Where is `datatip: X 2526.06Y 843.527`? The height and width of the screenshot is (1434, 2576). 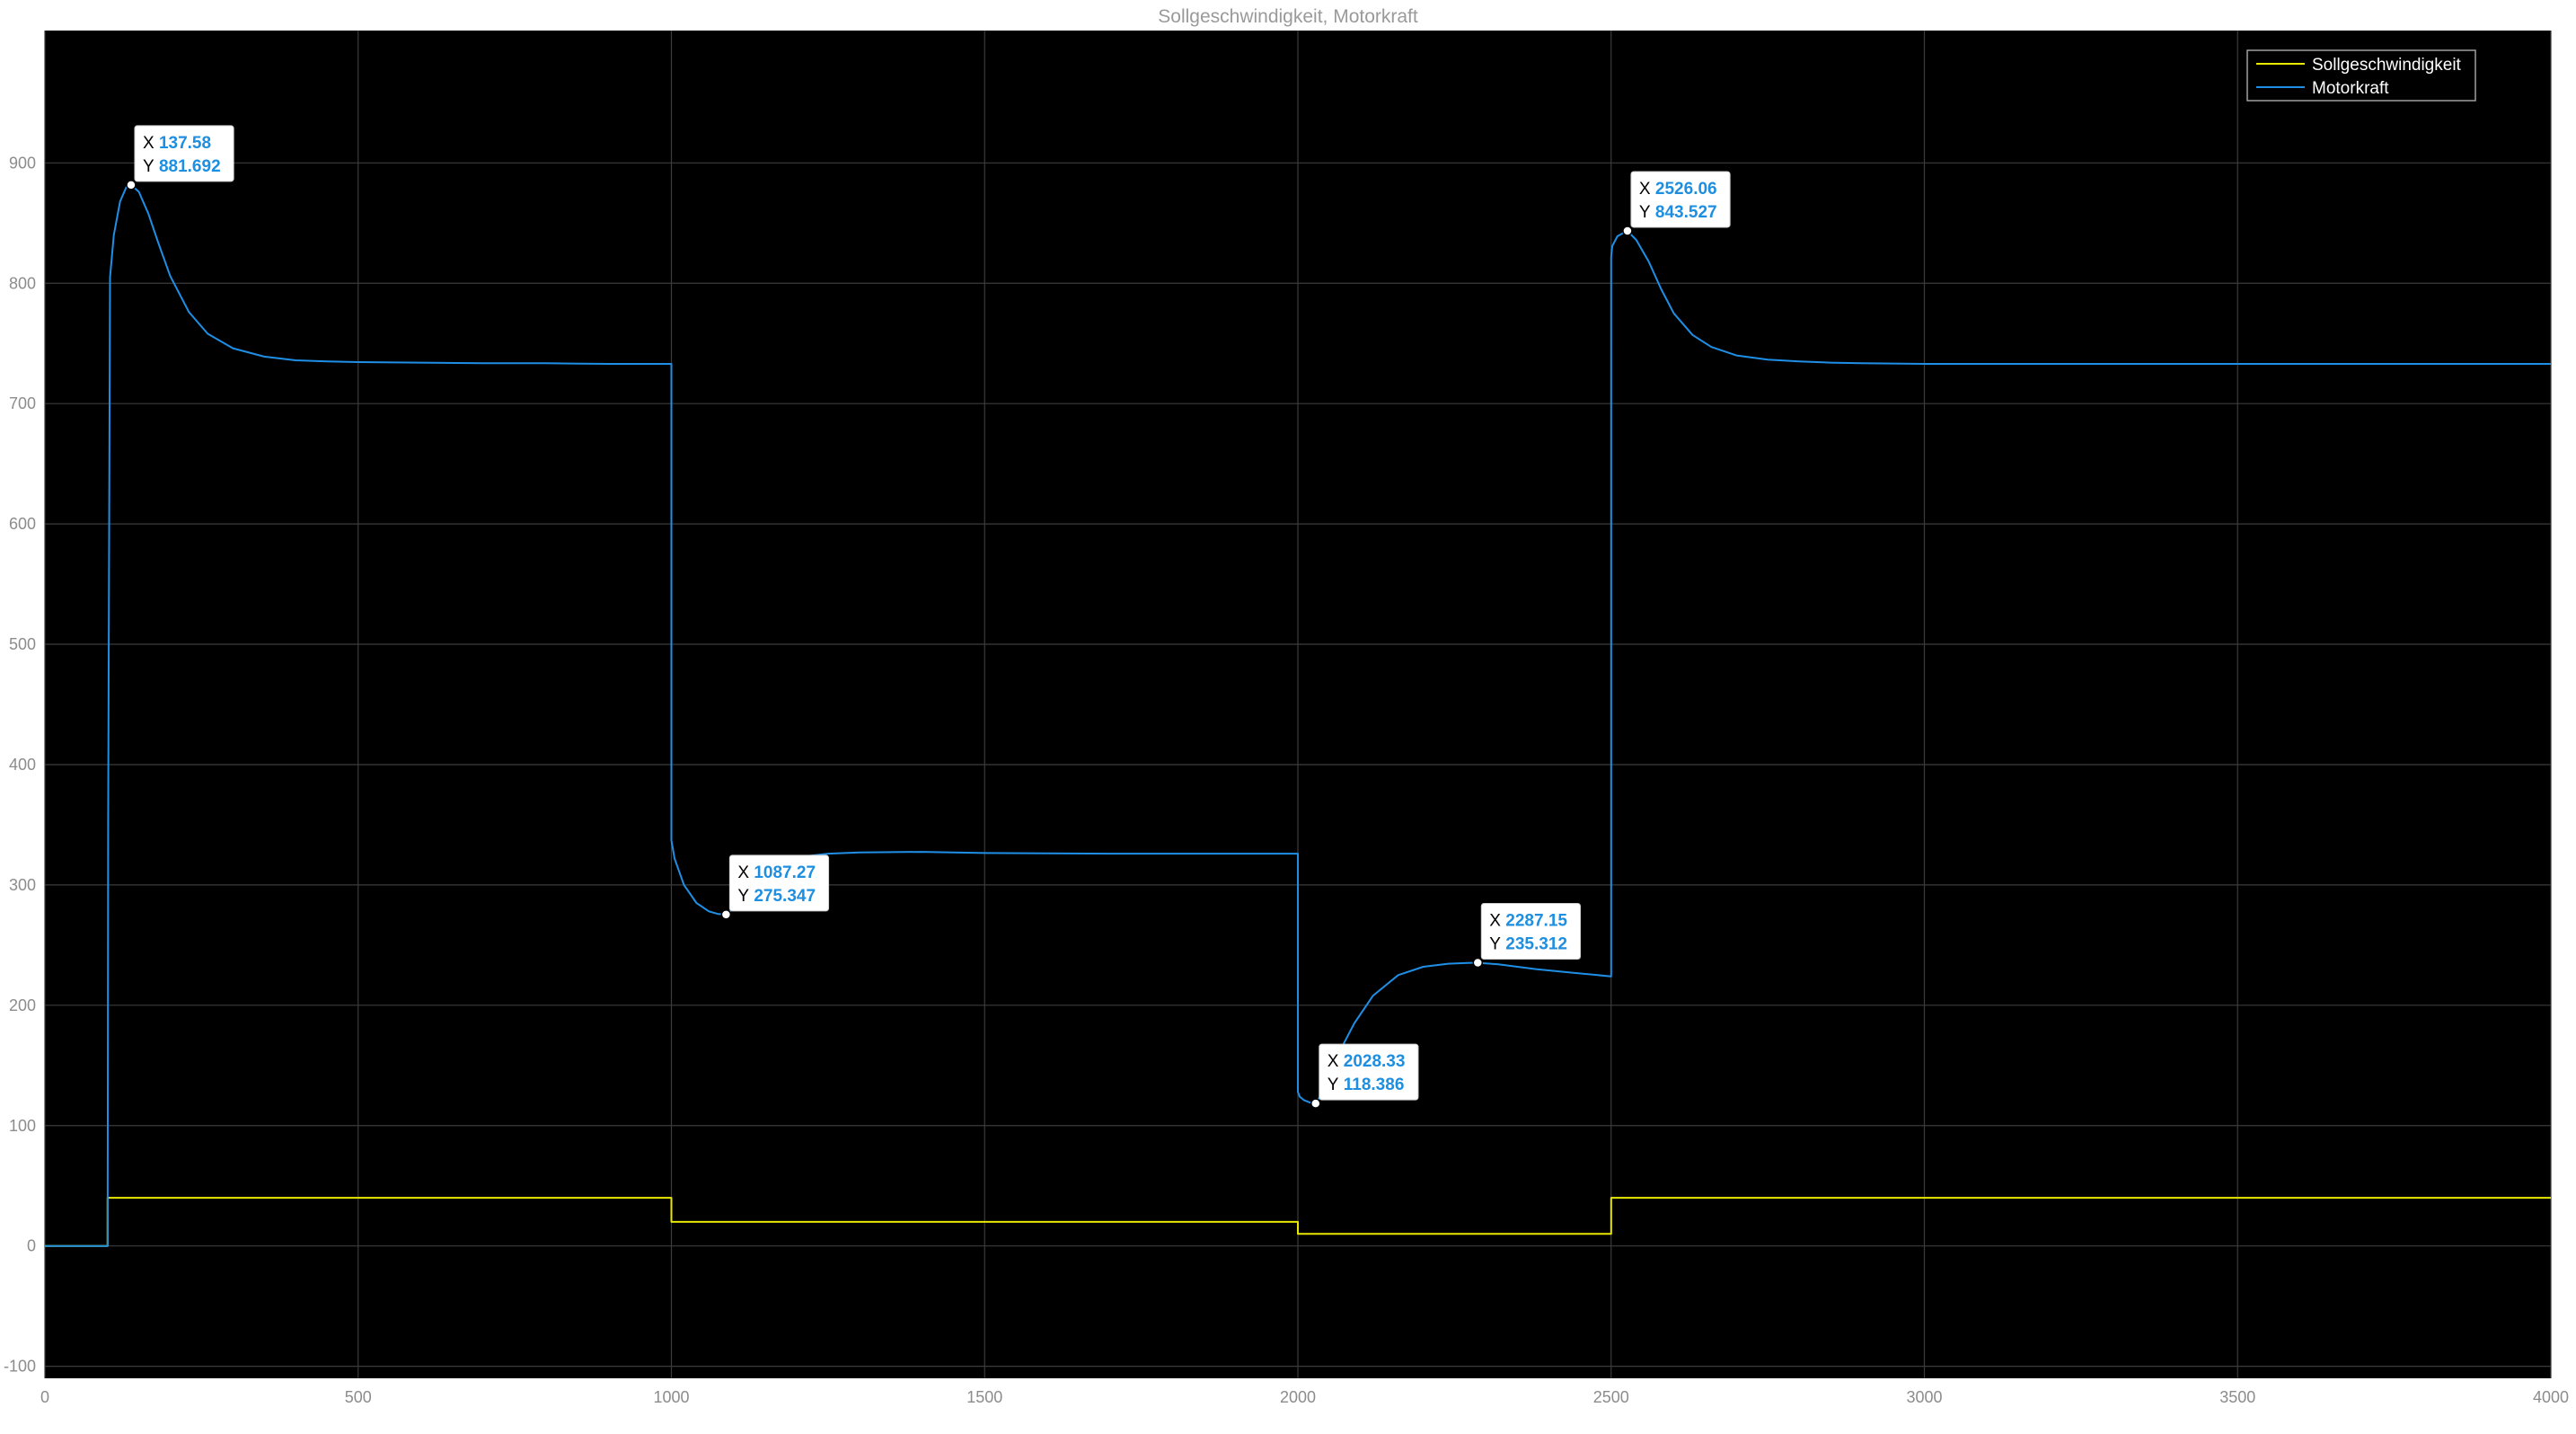
datatip: X 2526.06Y 843.527 is located at coordinates (1676, 203).